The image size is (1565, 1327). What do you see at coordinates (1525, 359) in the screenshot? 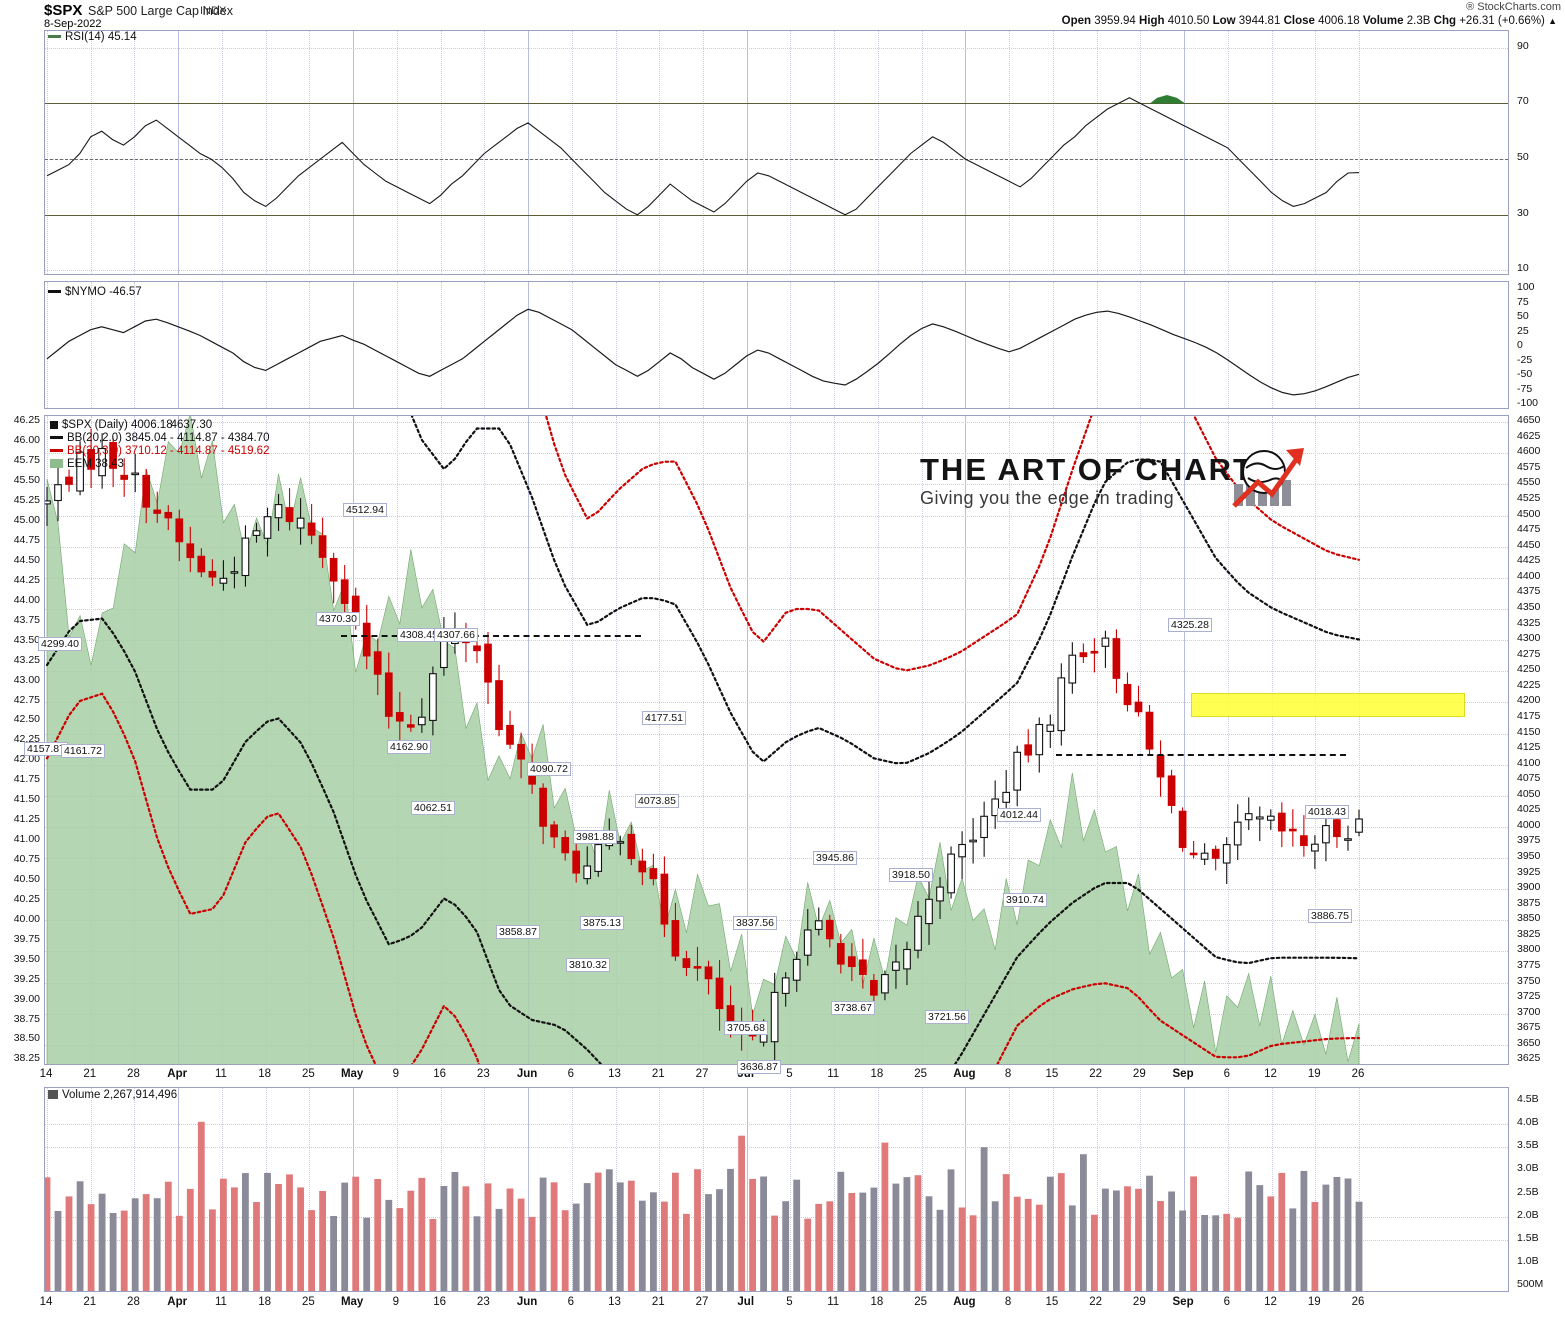
I see `nymo-tick-label: -25` at bounding box center [1525, 359].